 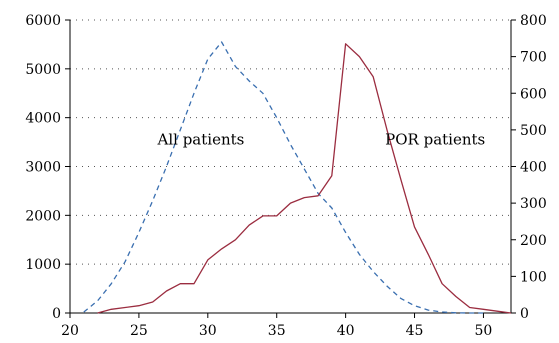 I want to click on x-tick-label: 20, so click(x=70, y=331).